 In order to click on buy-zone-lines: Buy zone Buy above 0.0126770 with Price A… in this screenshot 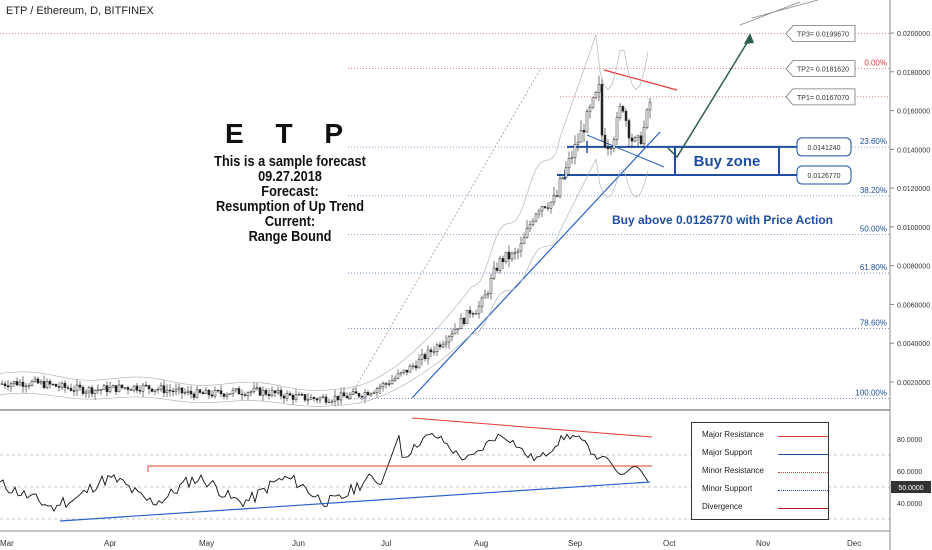, I will do `click(695, 183)`.